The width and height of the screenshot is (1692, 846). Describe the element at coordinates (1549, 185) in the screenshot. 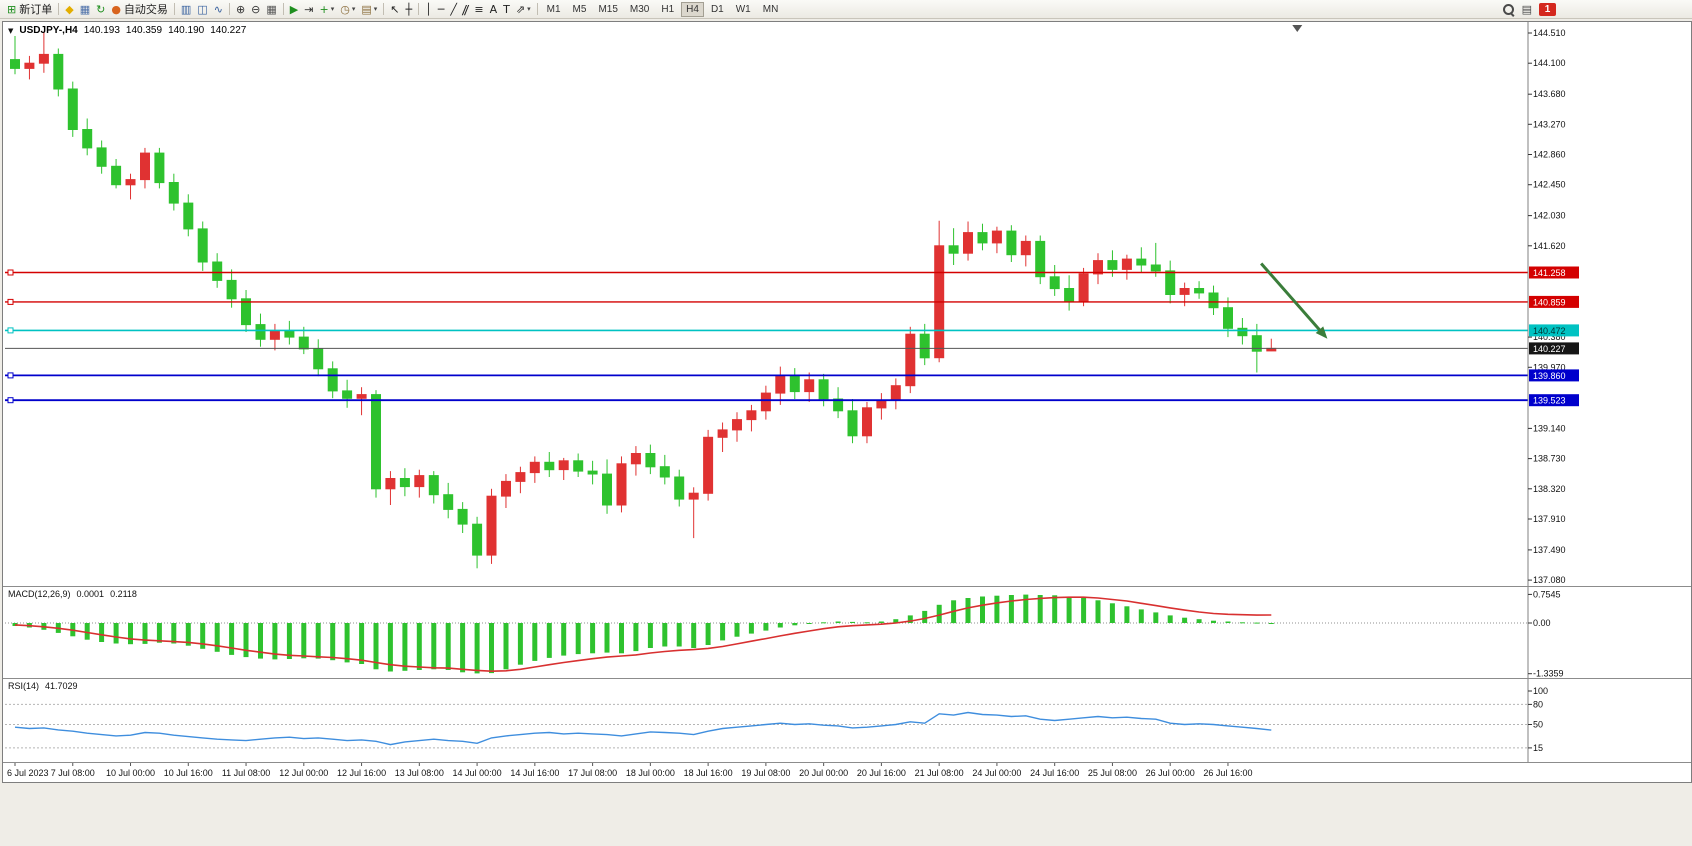

I see `svg-text: 142.450` at that location.